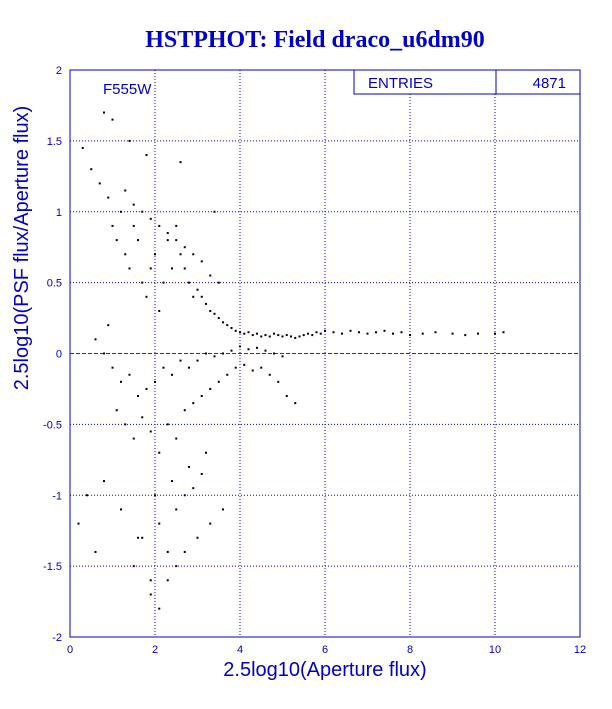  I want to click on x-tick-labels: 0 2 4 6 8 10 12, so click(326, 650).